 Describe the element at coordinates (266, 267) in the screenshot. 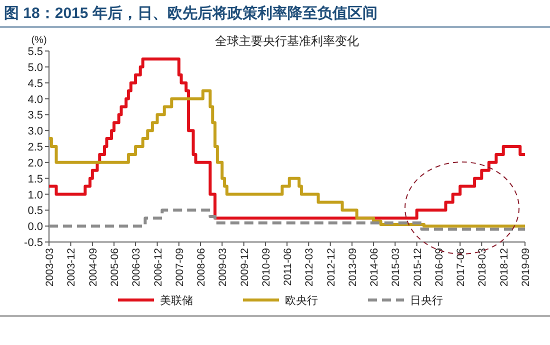

I see `x-tick-label: 2010-09` at that location.